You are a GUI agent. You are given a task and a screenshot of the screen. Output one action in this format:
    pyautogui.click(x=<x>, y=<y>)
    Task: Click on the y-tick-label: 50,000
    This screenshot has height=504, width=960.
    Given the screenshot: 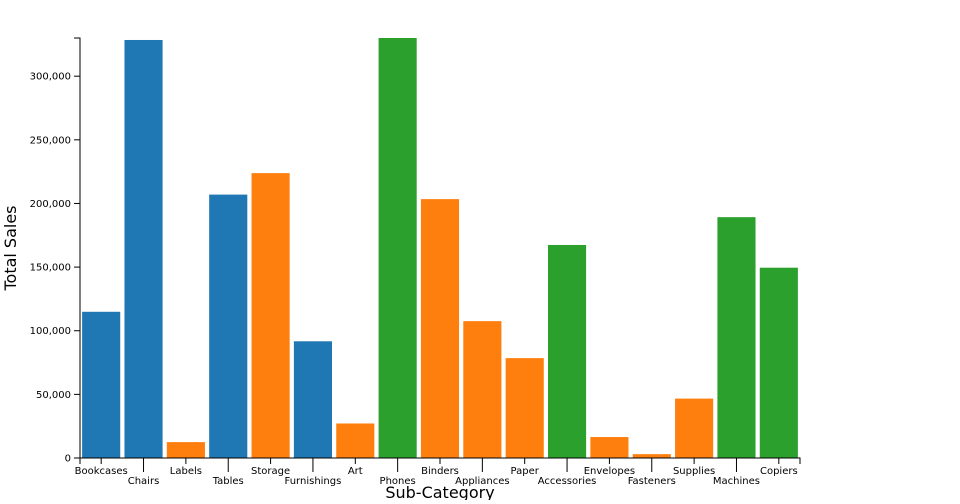 What is the action you would take?
    pyautogui.click(x=53, y=395)
    